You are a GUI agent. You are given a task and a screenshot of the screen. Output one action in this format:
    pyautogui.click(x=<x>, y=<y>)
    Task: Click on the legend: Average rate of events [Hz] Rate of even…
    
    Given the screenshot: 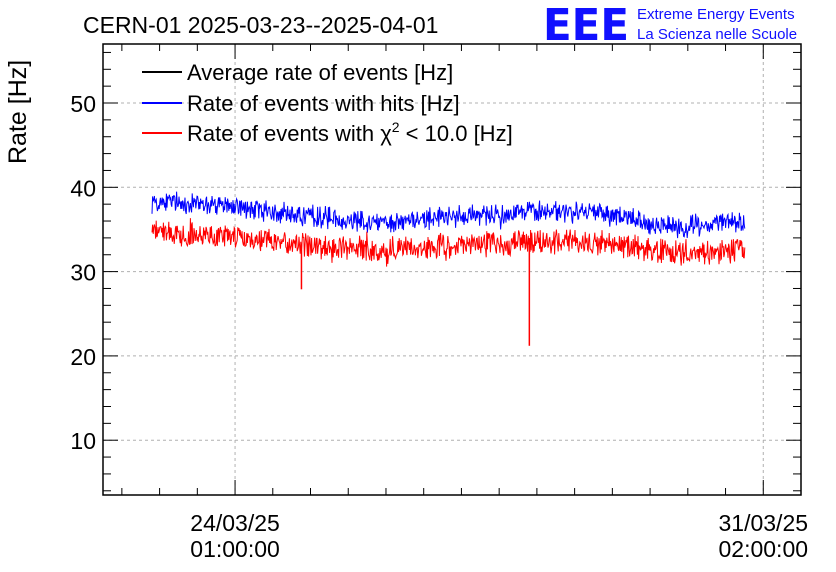 What is the action you would take?
    pyautogui.click(x=327, y=103)
    